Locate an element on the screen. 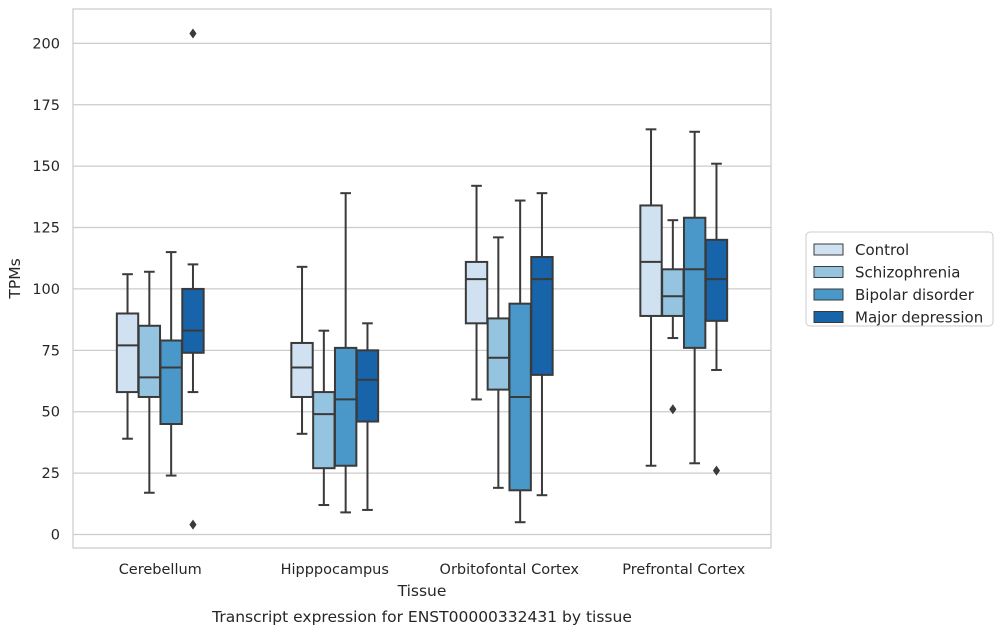 The width and height of the screenshot is (1002, 638). x-tick-label: Cerebellum is located at coordinates (160, 570).